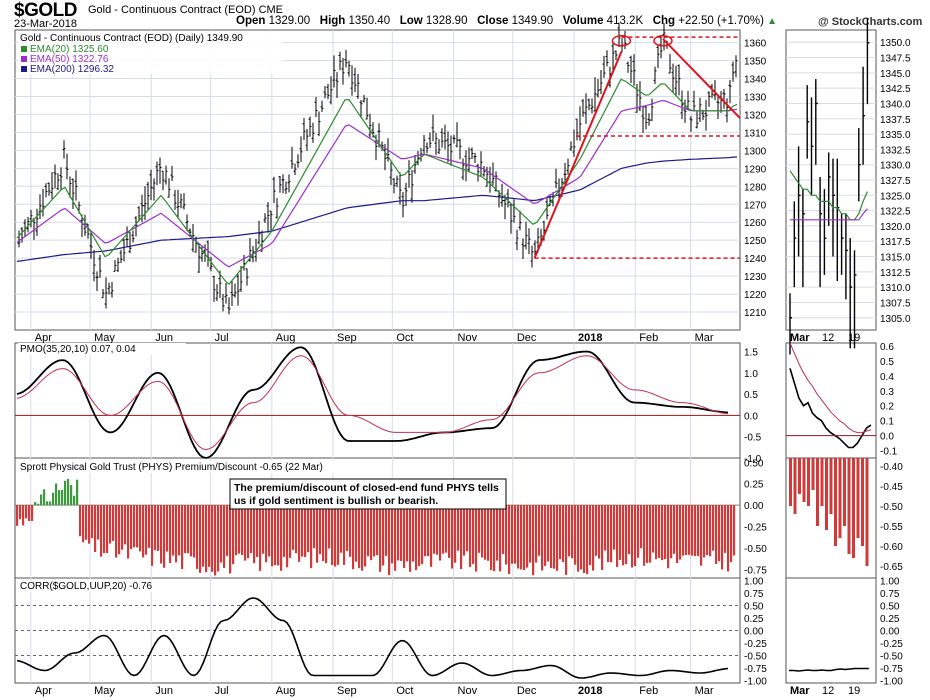 Image resolution: width=930 pixels, height=700 pixels. Describe the element at coordinates (891, 682) in the screenshot. I see `zoom-corr-y-tick: -1.00` at that location.